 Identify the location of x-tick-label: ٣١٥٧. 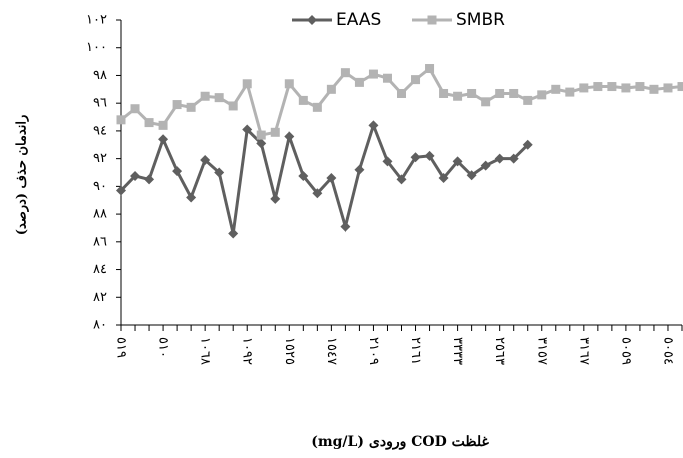
(541, 351).